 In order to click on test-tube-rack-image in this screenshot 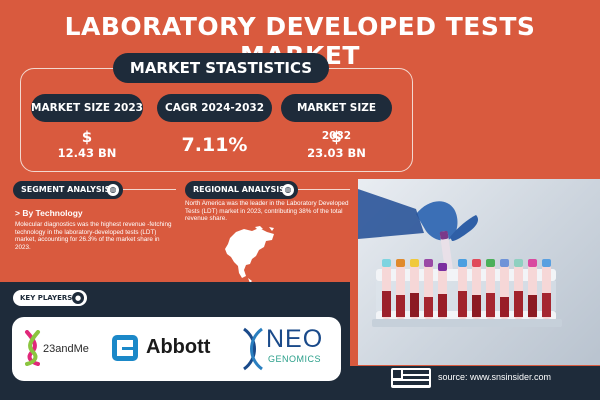, I will do `click(460, 258)`.